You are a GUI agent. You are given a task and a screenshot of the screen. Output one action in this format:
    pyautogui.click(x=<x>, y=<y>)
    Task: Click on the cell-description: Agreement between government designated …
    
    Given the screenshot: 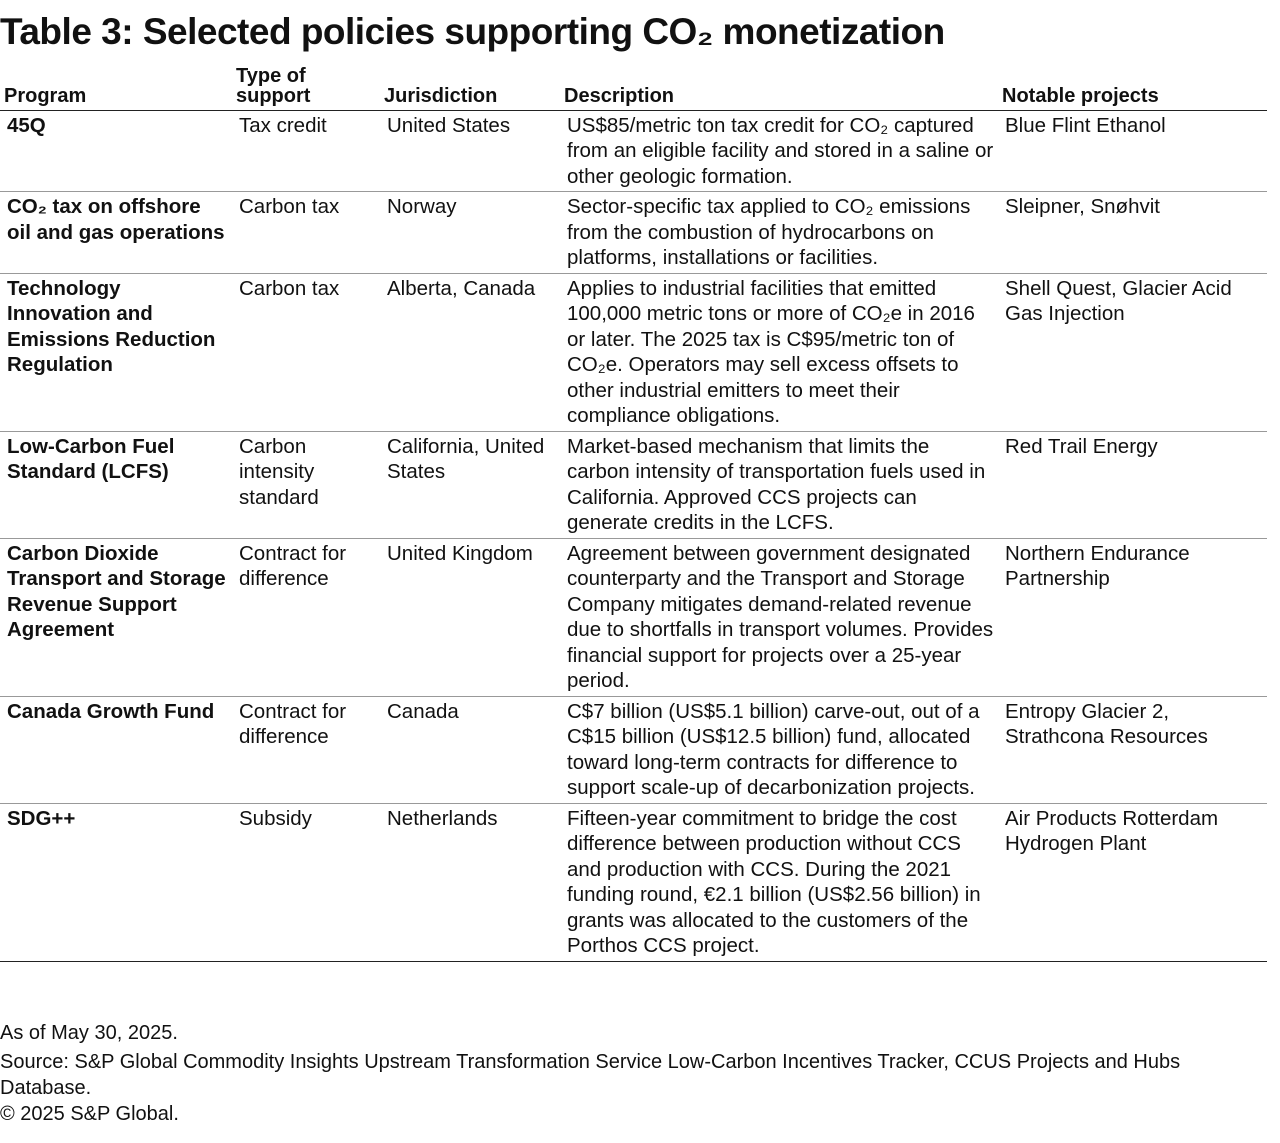 What is the action you would take?
    pyautogui.click(x=779, y=617)
    